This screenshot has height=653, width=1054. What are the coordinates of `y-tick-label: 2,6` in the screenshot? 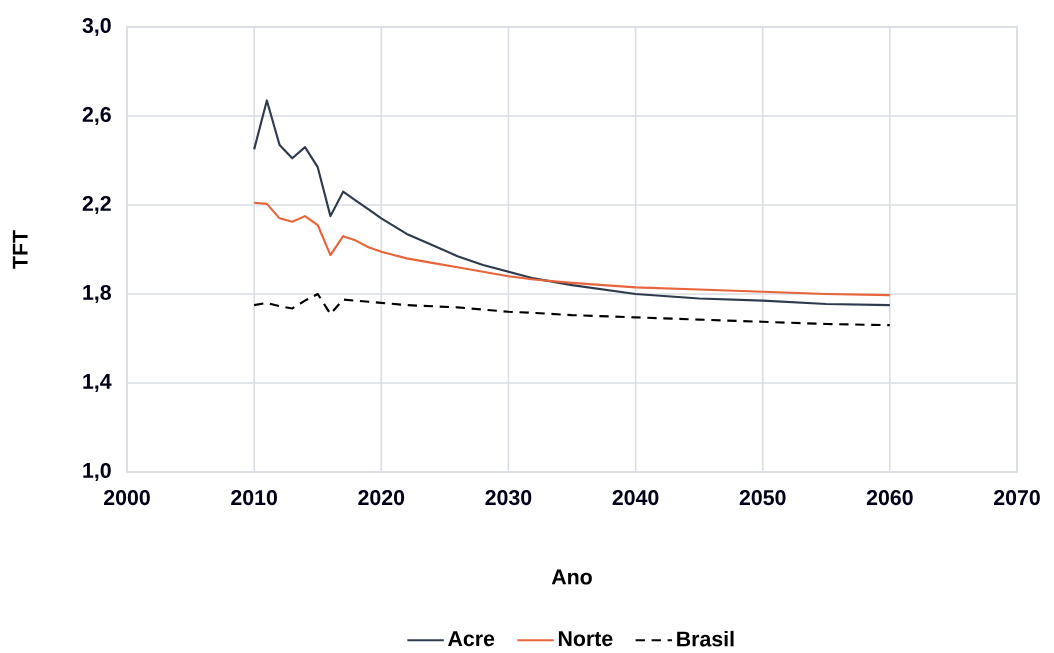 It's located at (96, 116).